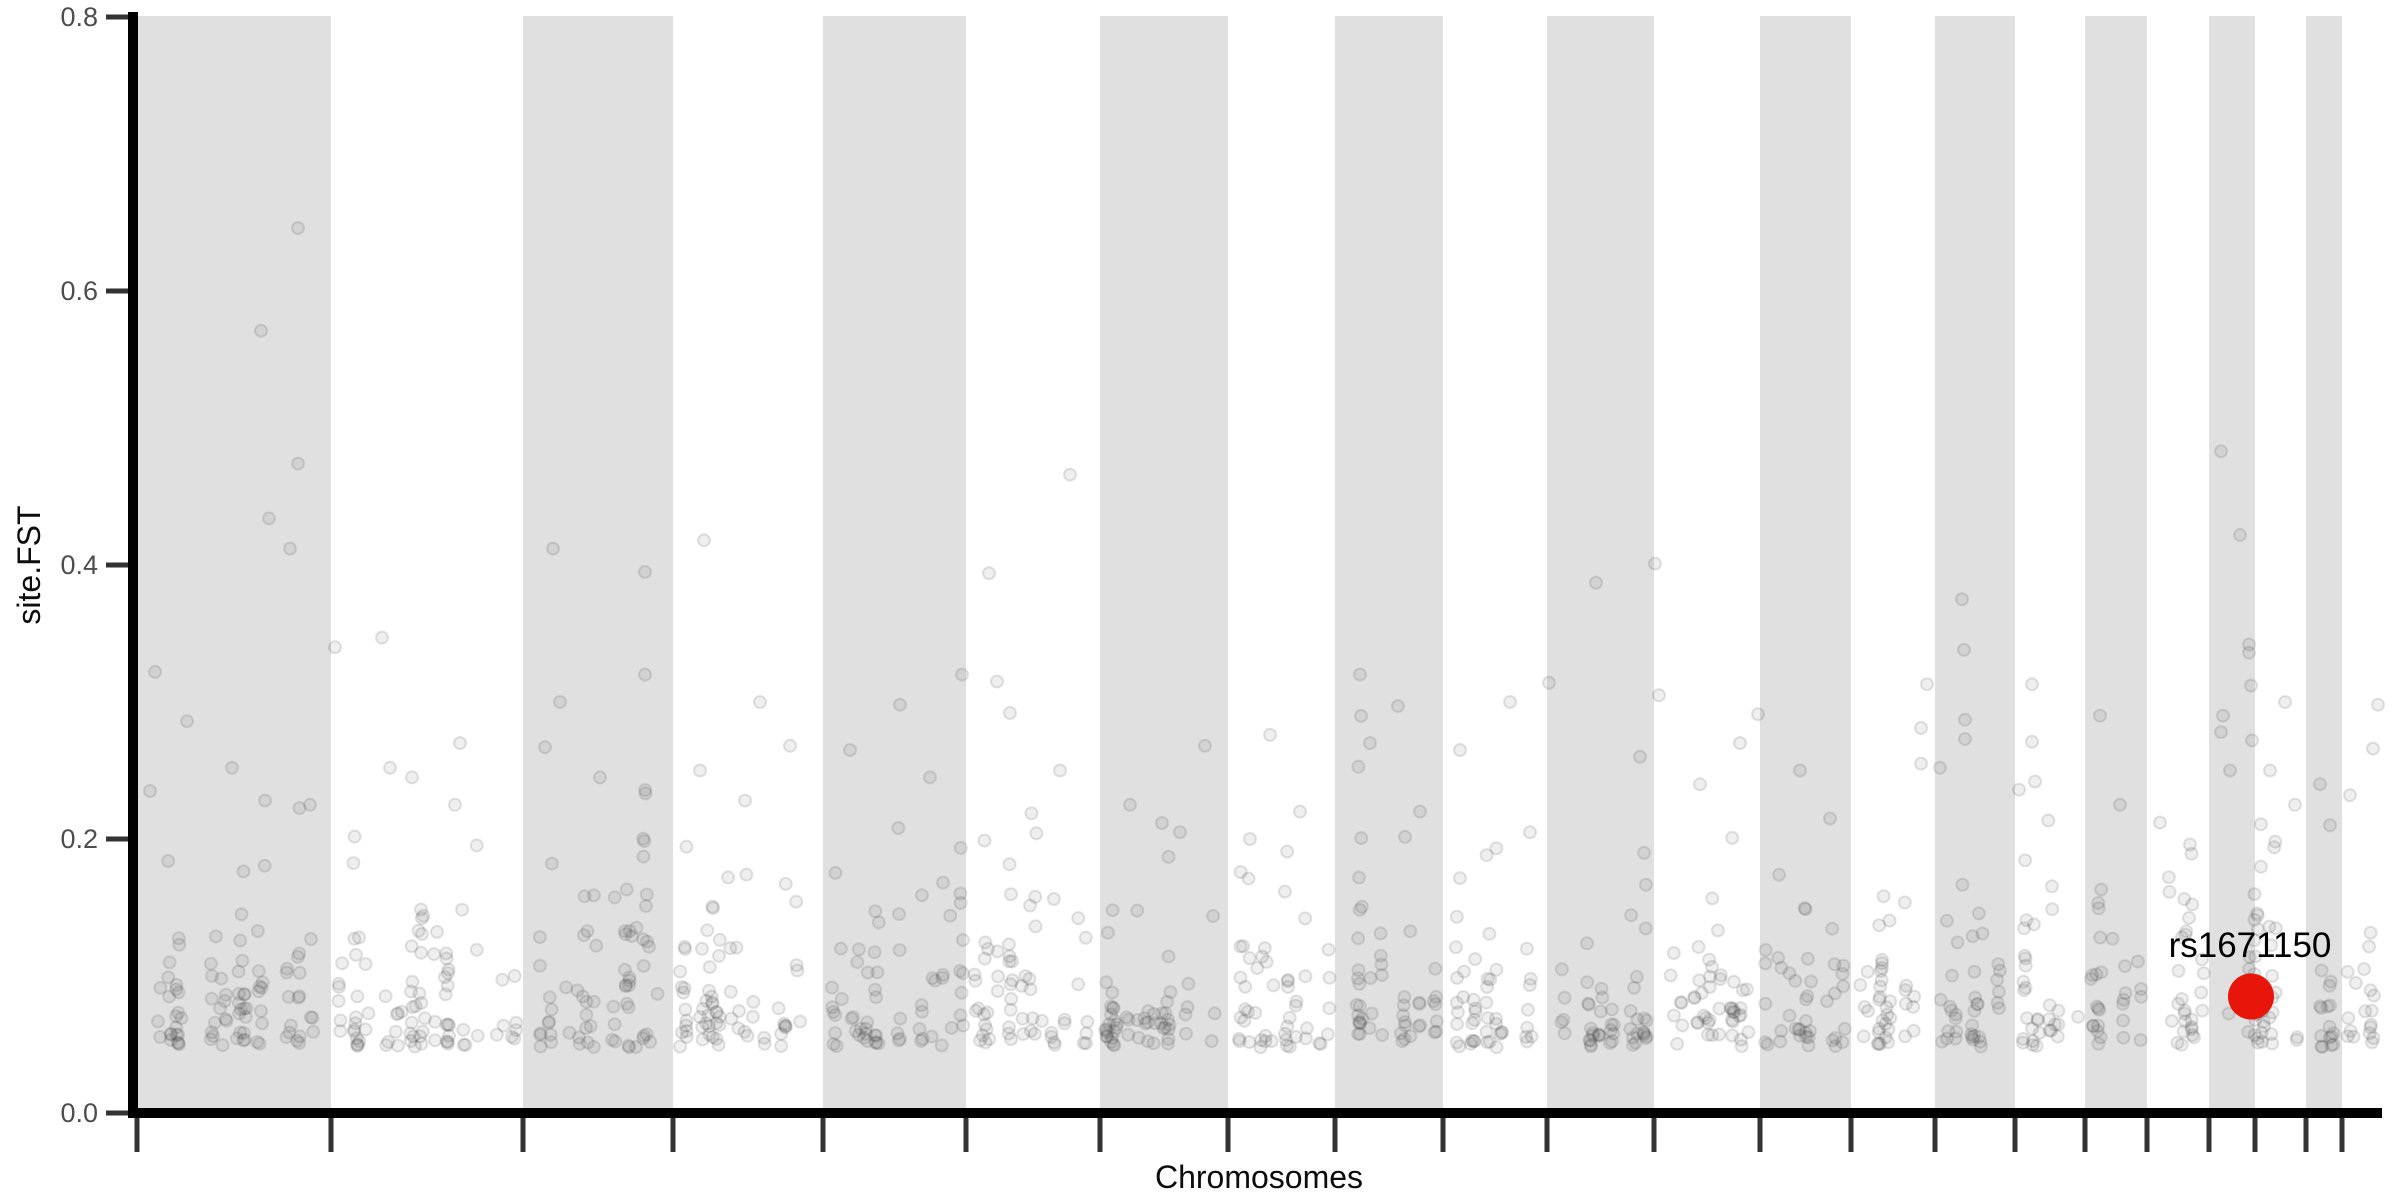 The height and width of the screenshot is (1200, 2400). Describe the element at coordinates (79, 17) in the screenshot. I see `y-tick-label: 0.8` at that location.